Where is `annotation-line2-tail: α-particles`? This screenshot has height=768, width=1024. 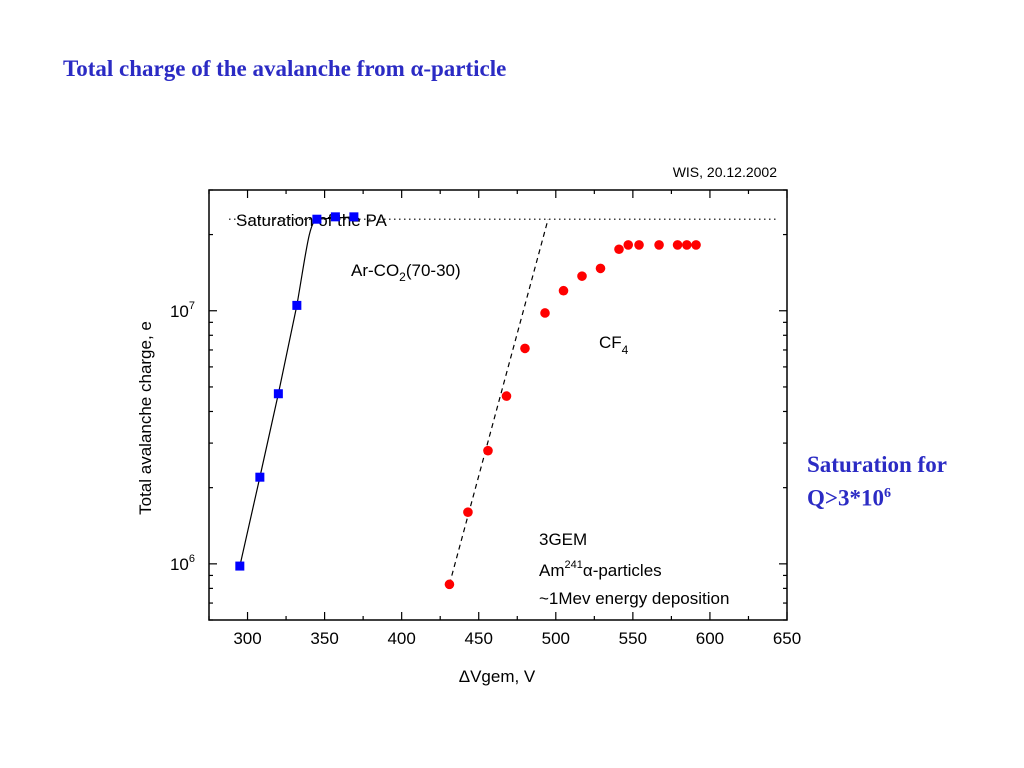
annotation-line2-tail: α-particles is located at coordinates (622, 570).